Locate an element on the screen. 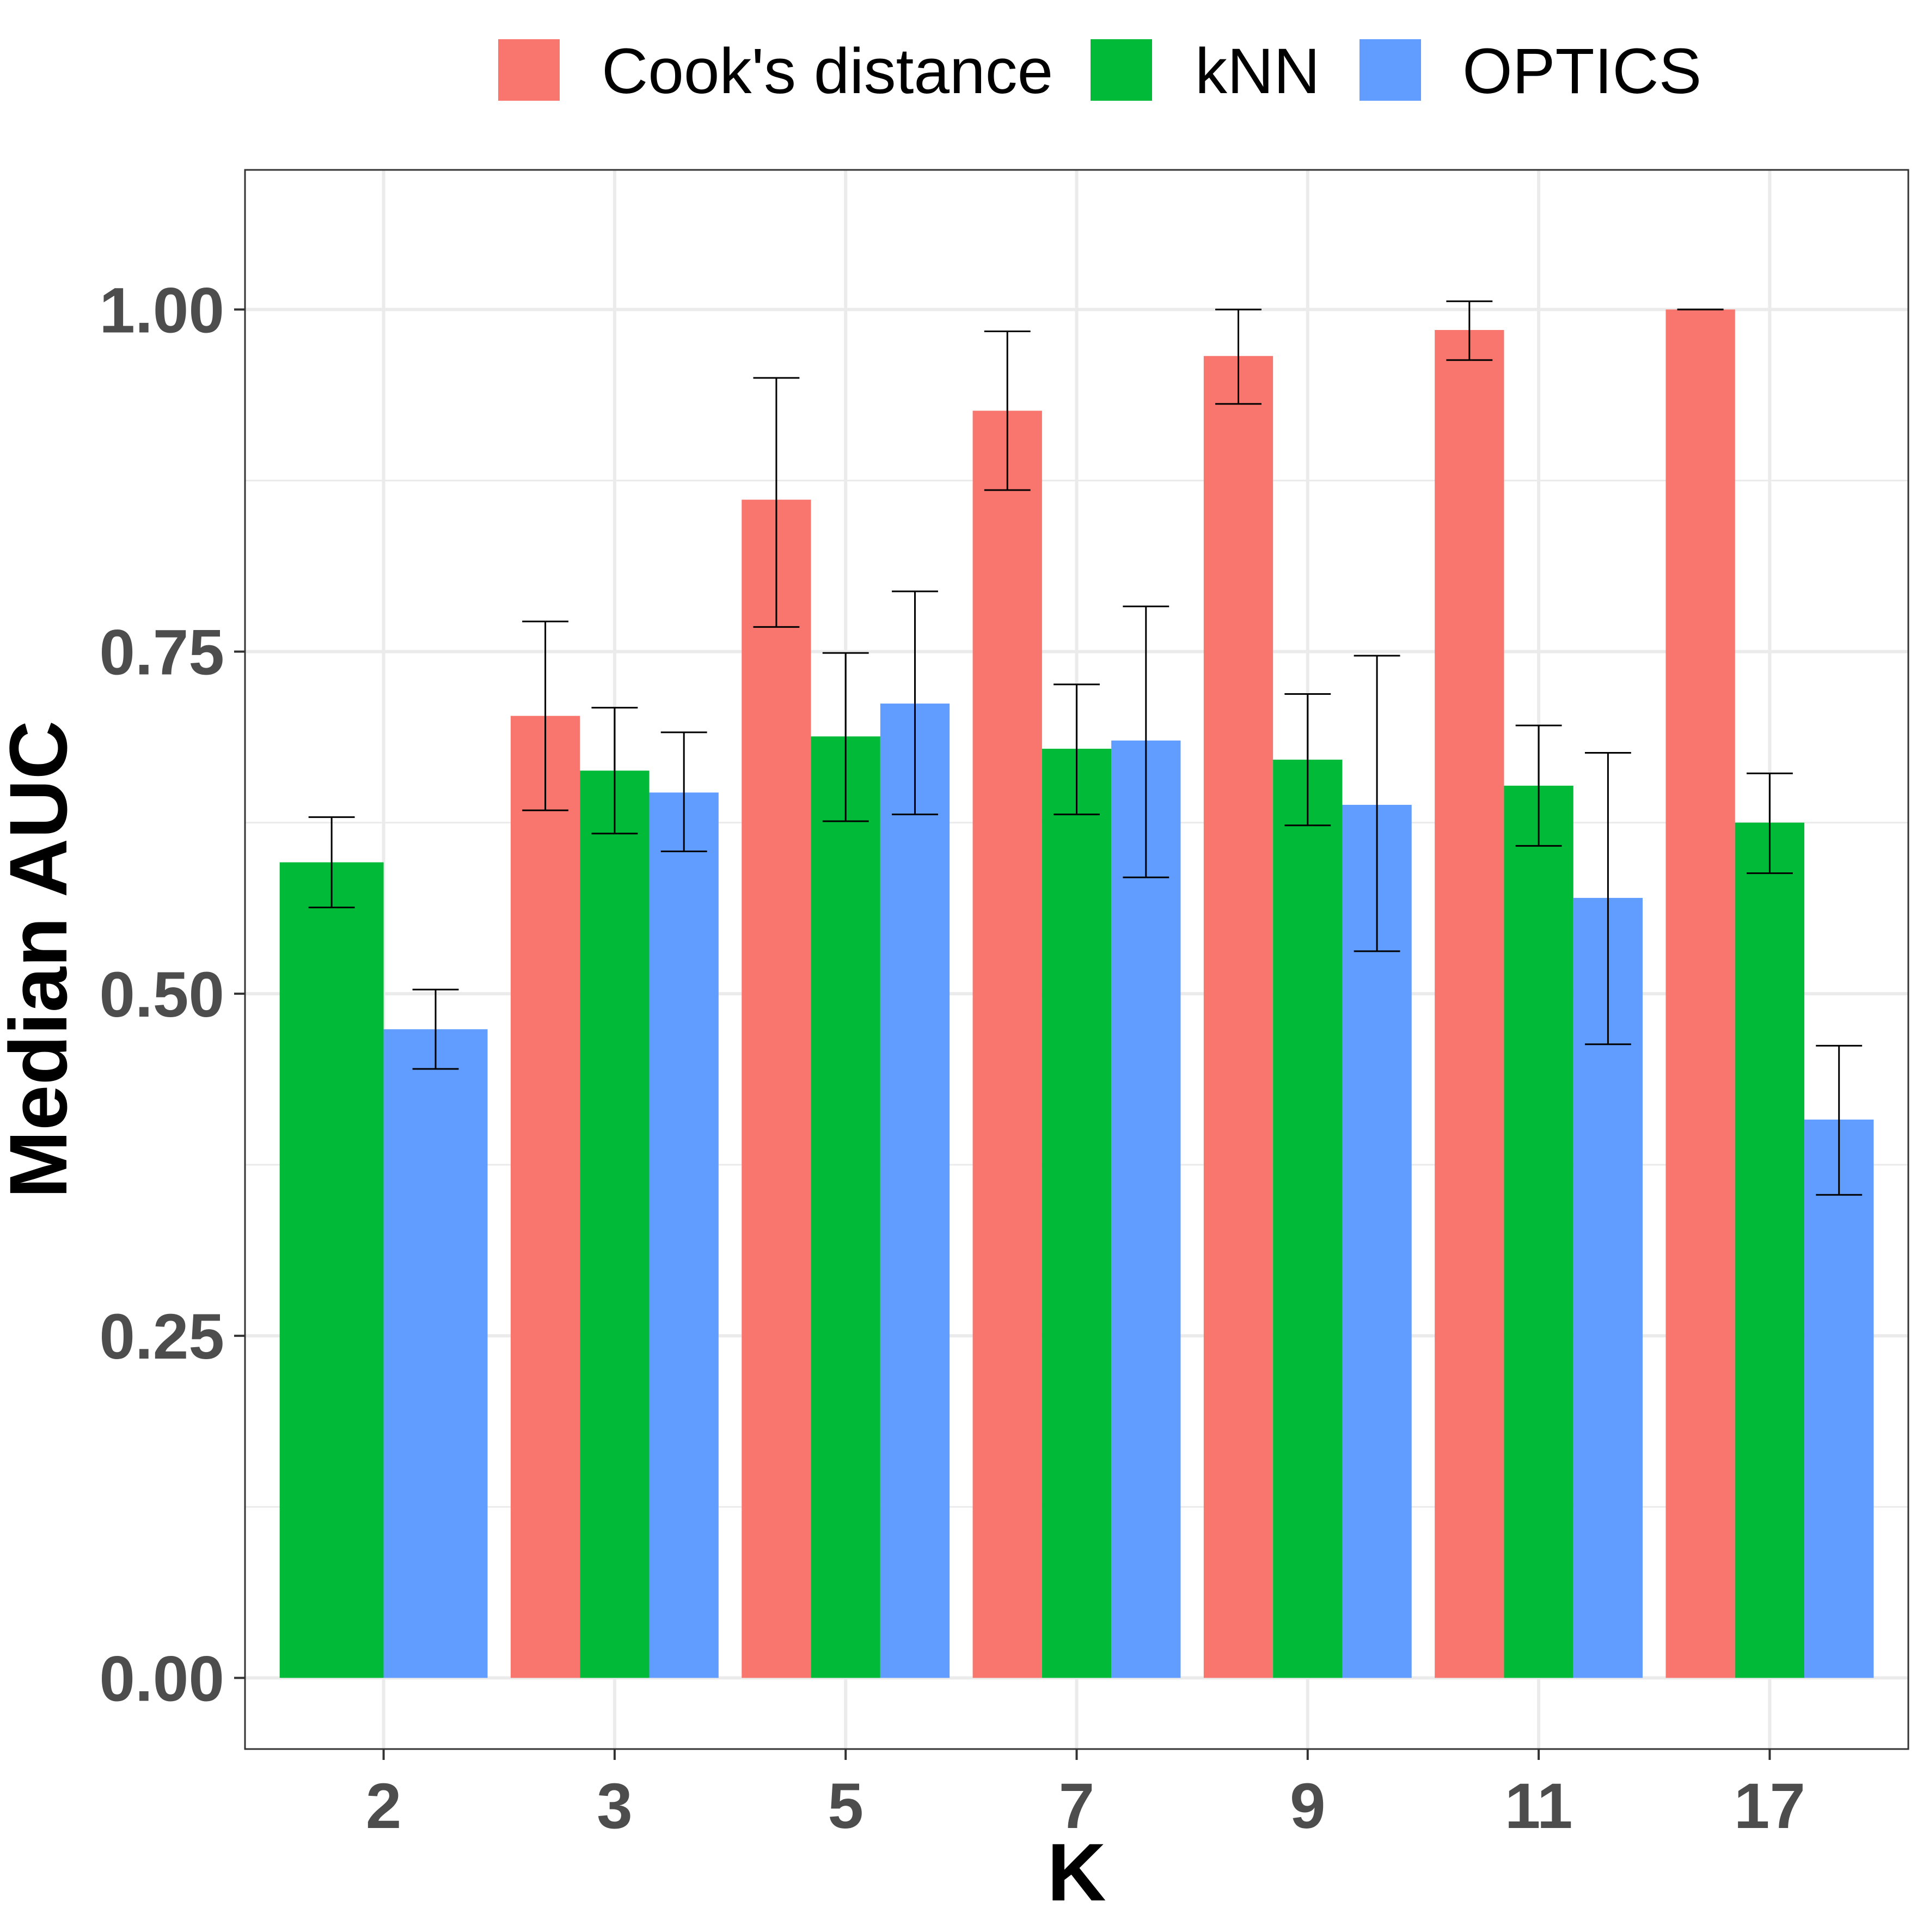  bar-cook-s-distance-k9 is located at coordinates (1238, 1017).